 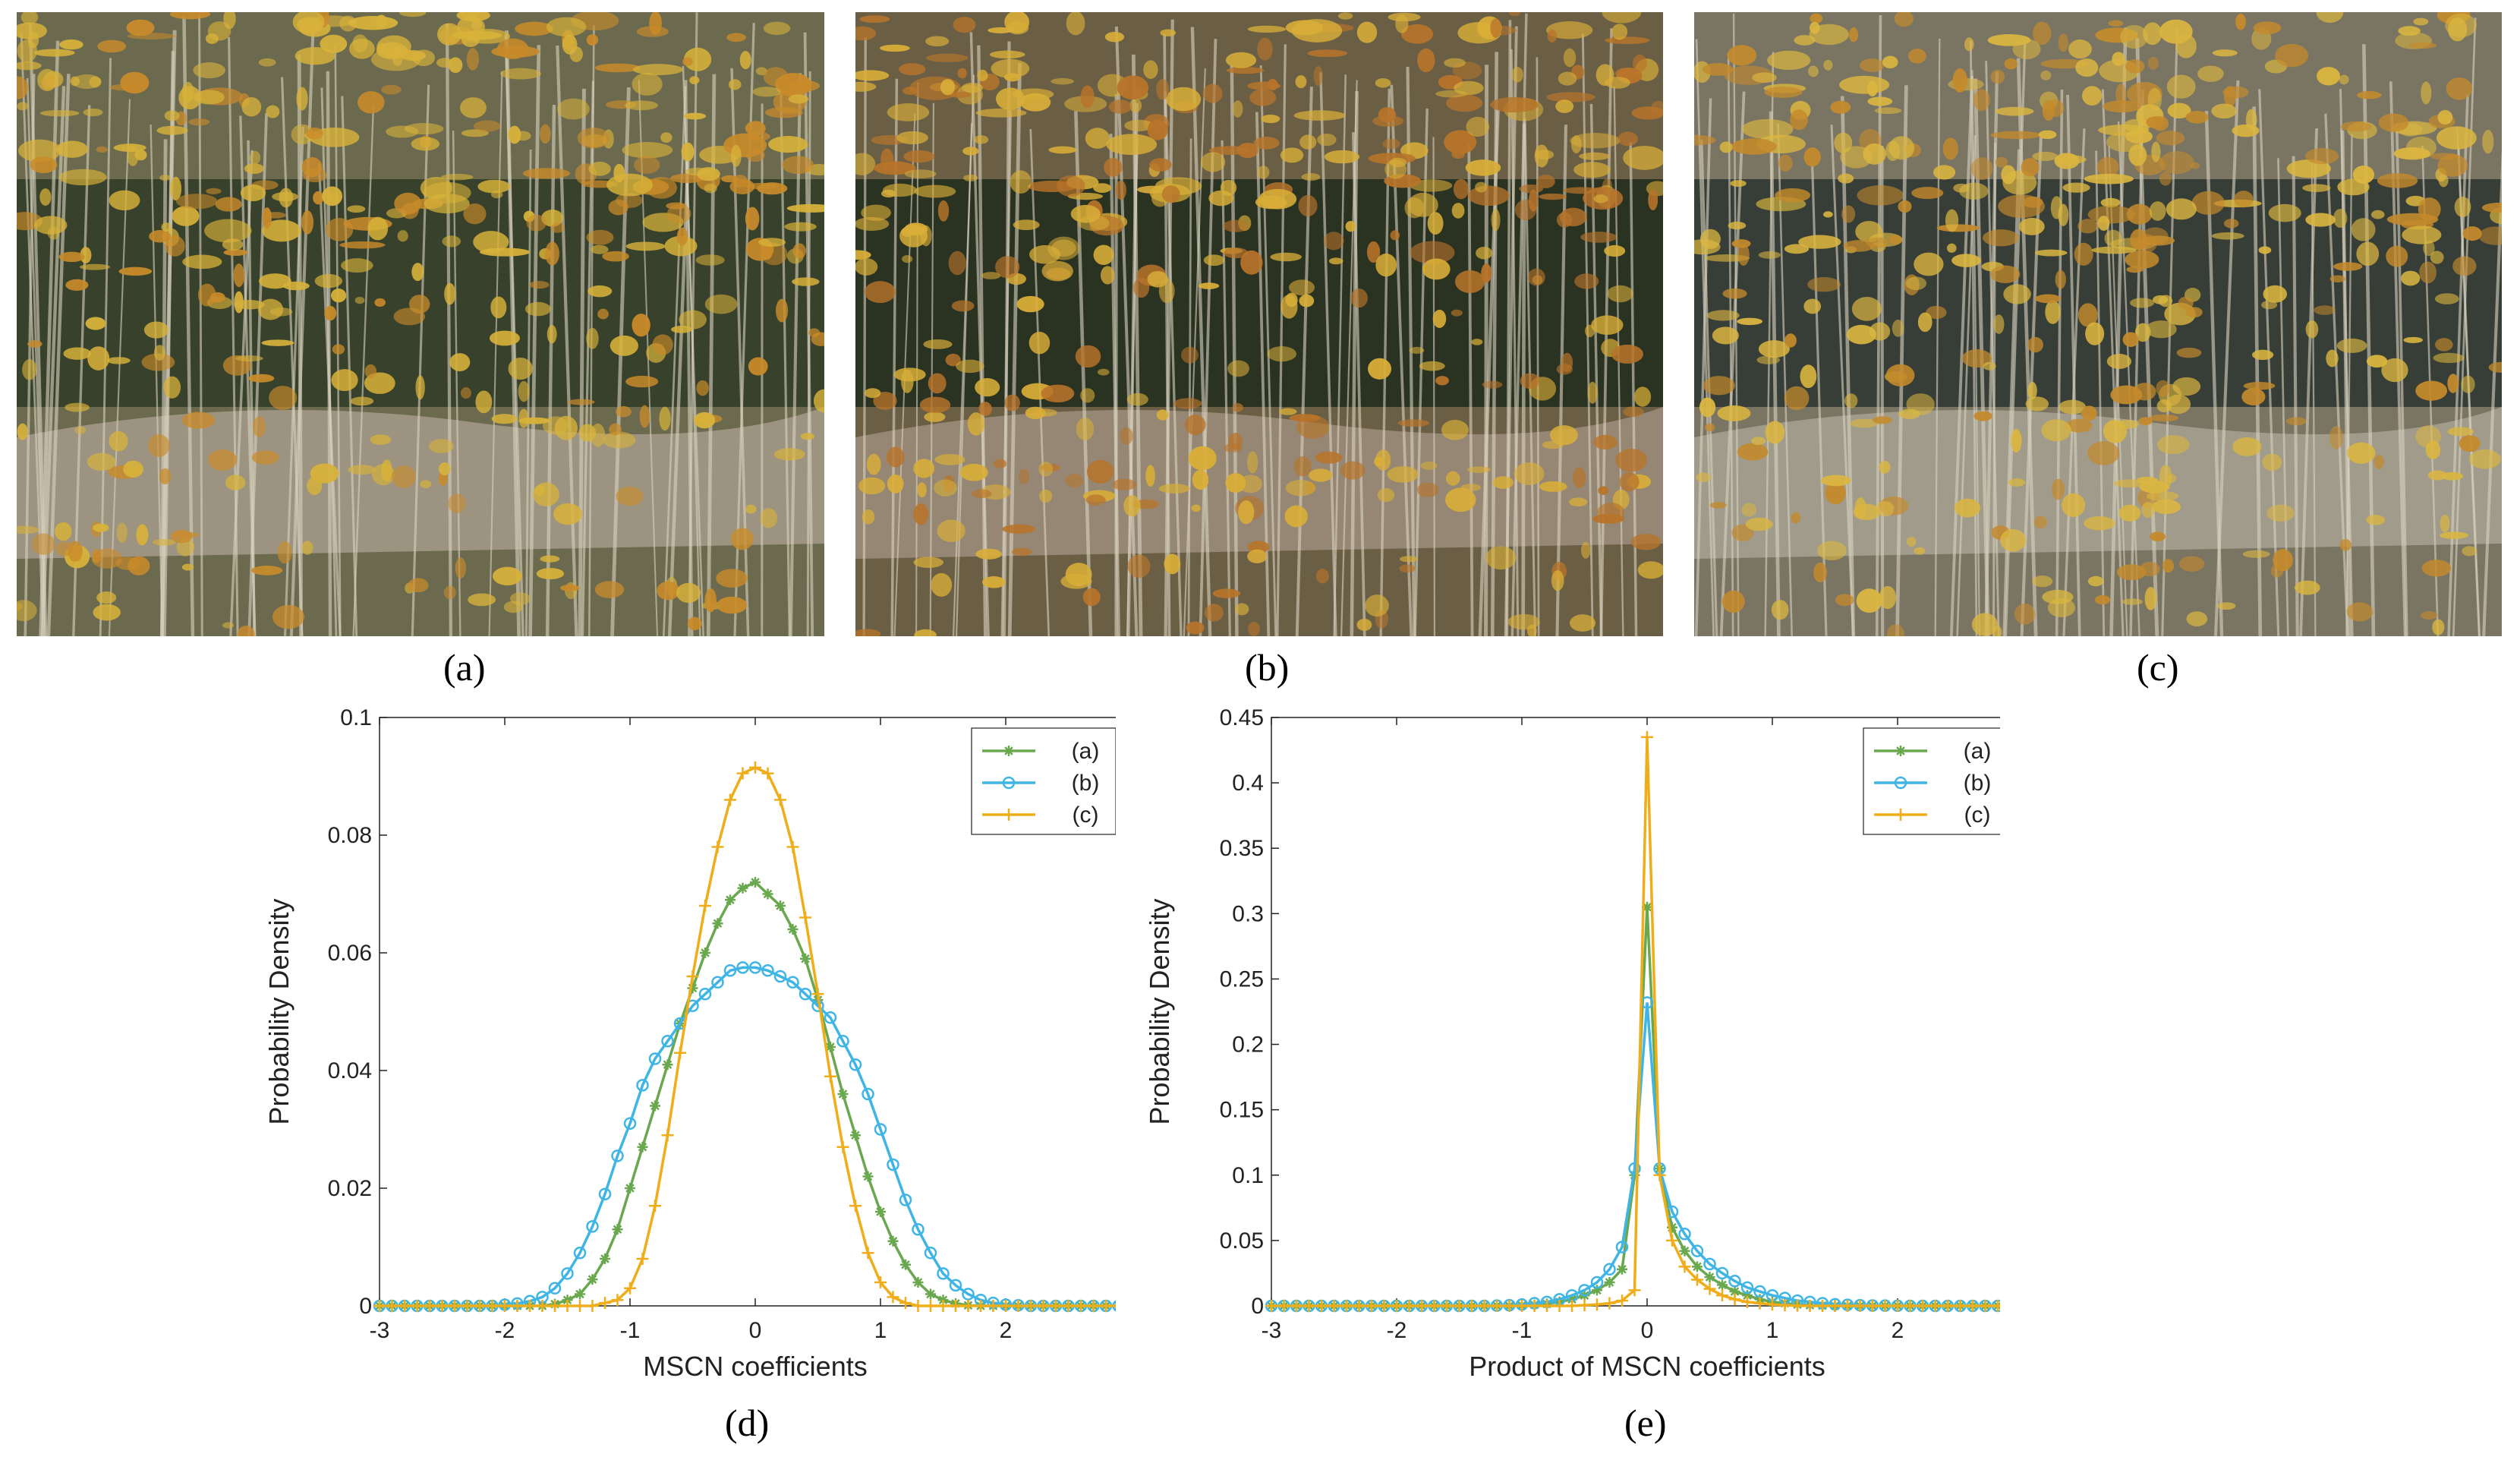 What do you see at coordinates (1978, 751) in the screenshot?
I see `legend-label: (a)` at bounding box center [1978, 751].